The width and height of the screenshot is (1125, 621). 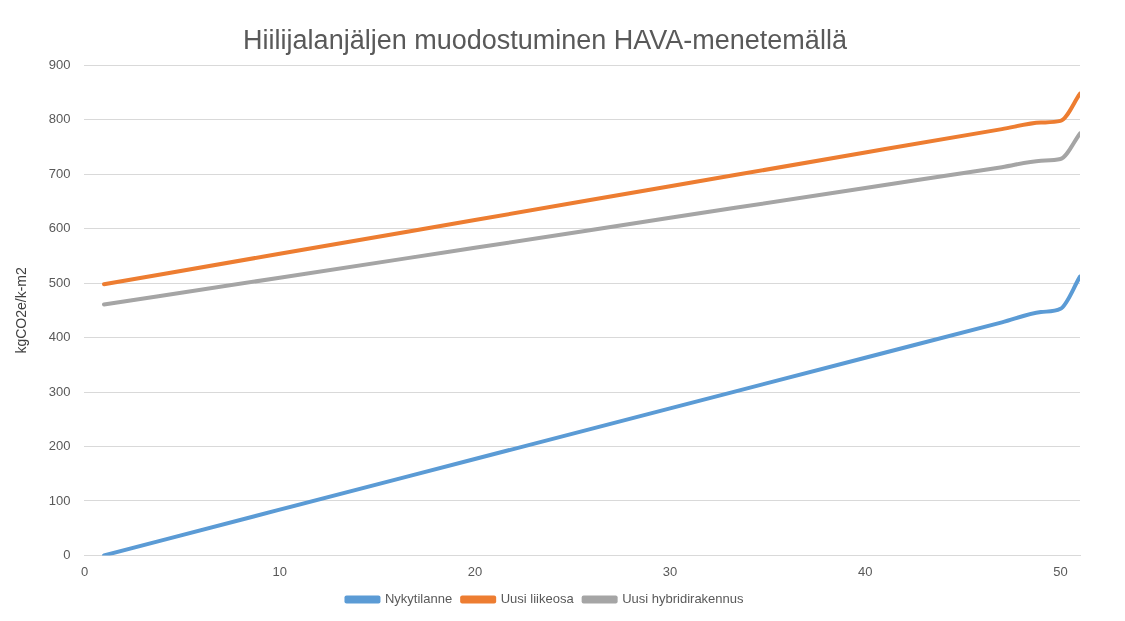 What do you see at coordinates (683, 599) in the screenshot?
I see `legend-label: Uusi hybridirakennus` at bounding box center [683, 599].